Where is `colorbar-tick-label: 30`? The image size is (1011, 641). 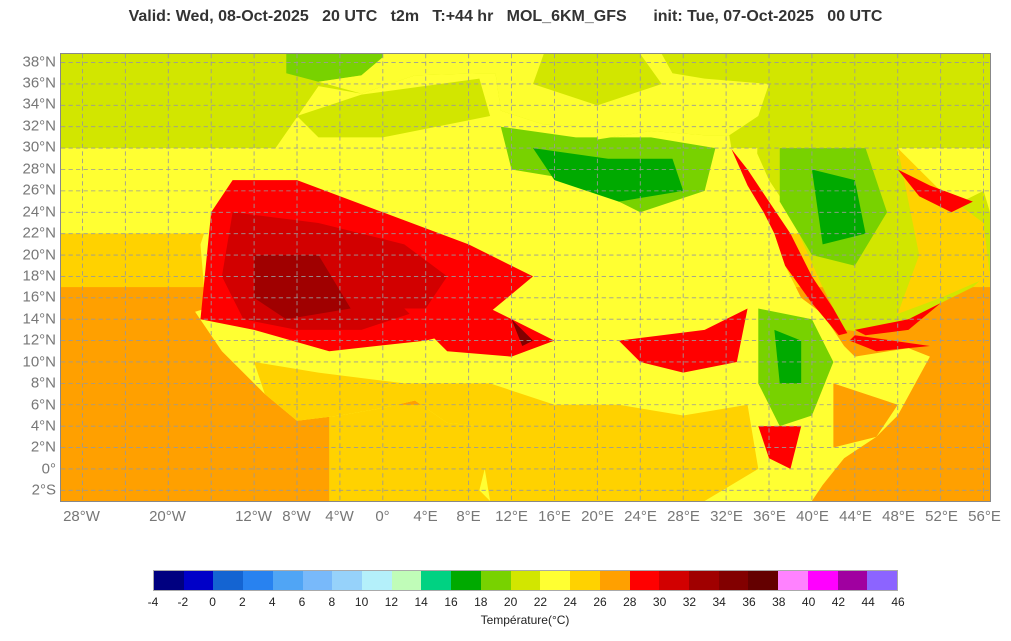 colorbar-tick-label: 30 is located at coordinates (659, 602).